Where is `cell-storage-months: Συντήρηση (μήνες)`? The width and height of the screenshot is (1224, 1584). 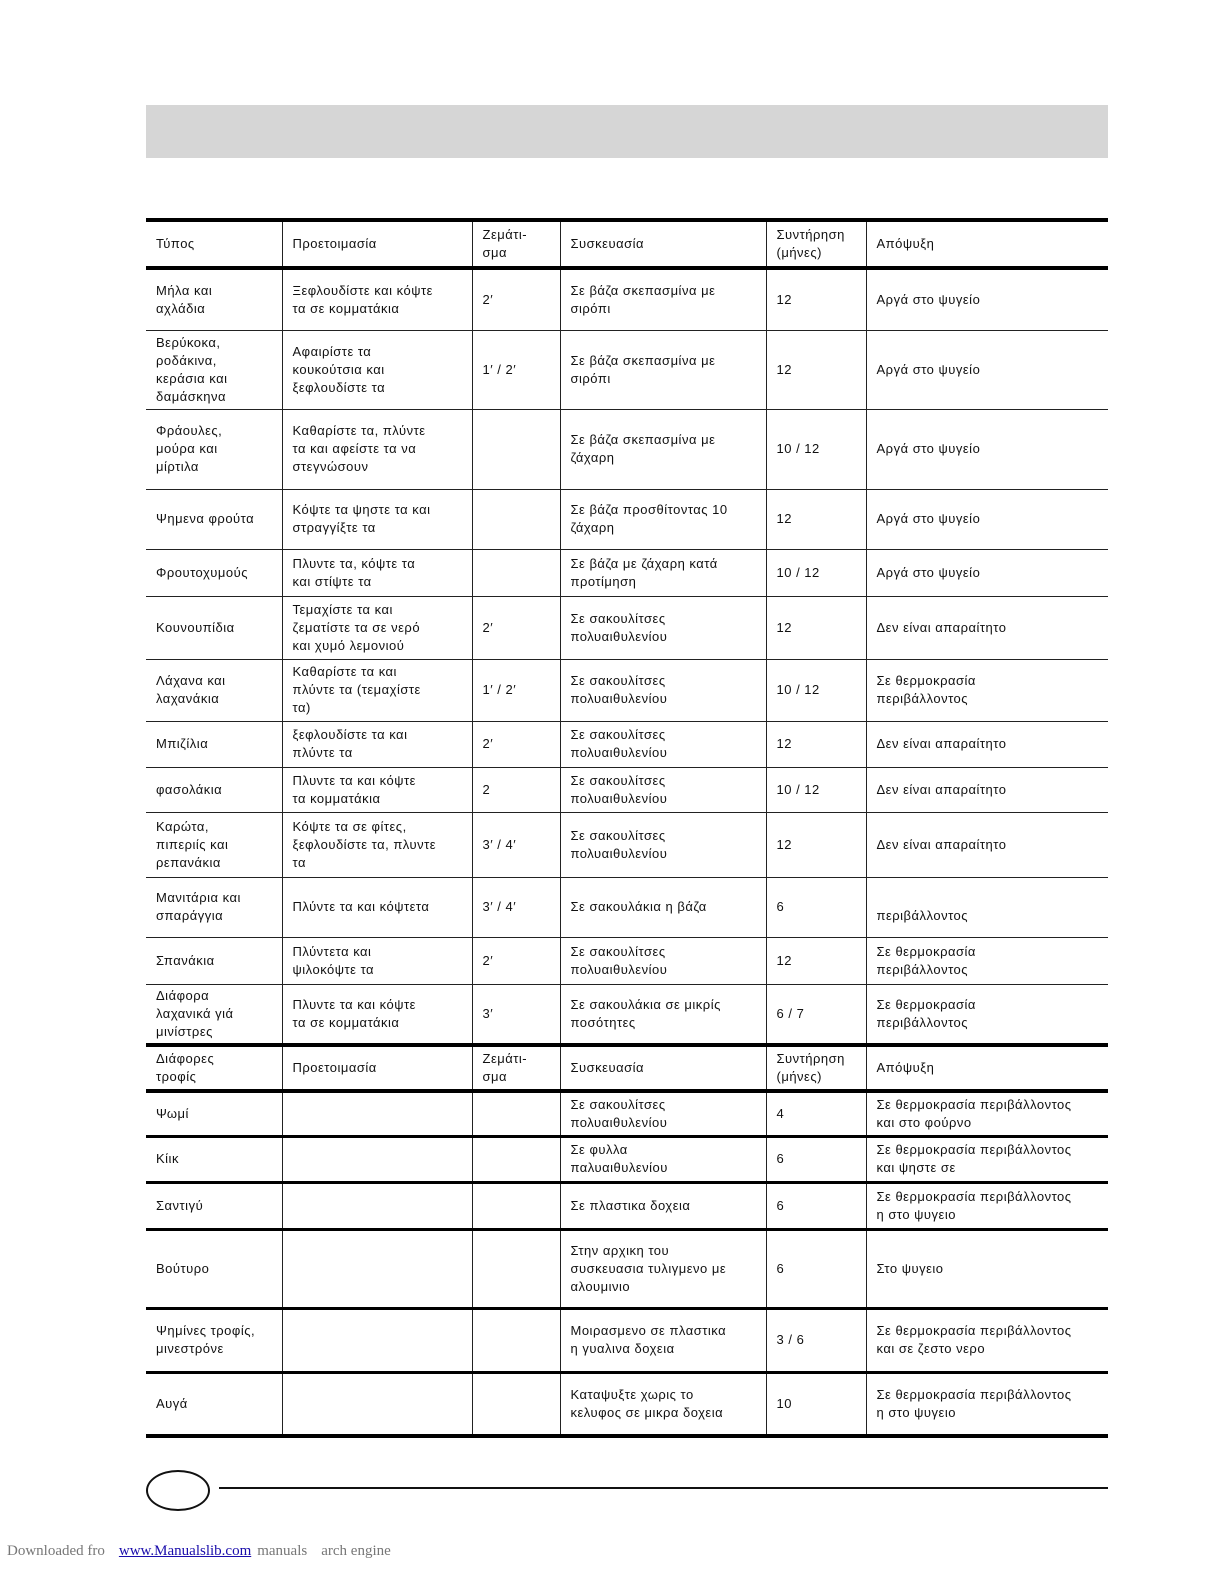
cell-storage-months: Συντήρηση (μήνες) is located at coordinates (816, 1068).